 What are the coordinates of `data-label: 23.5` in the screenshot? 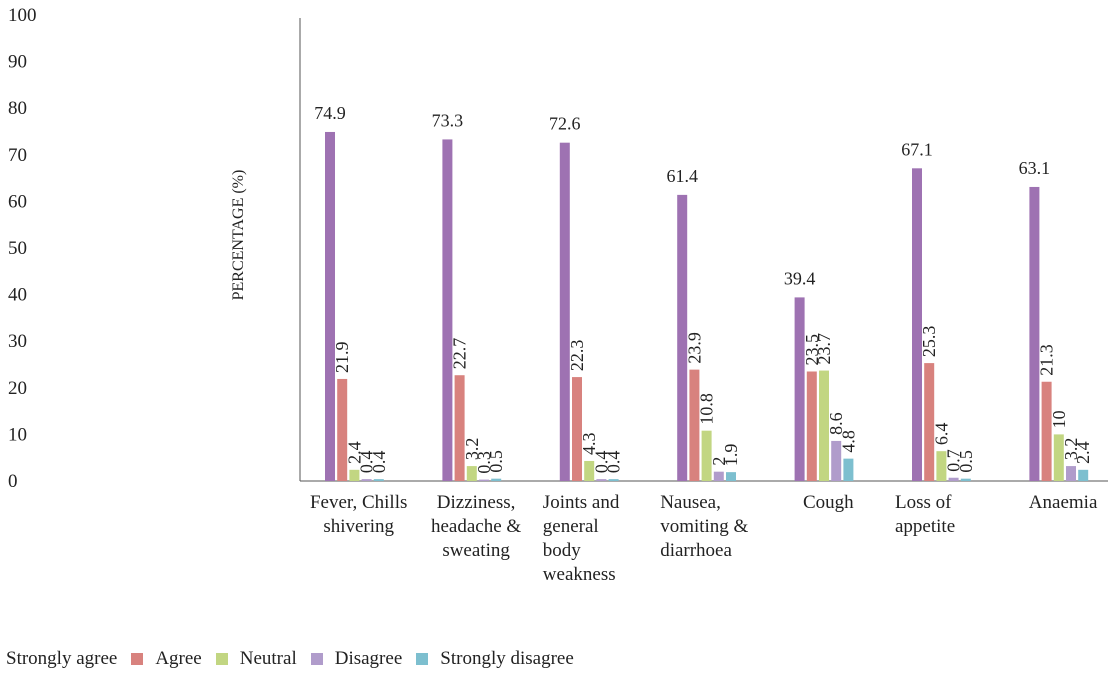 It's located at (812, 350).